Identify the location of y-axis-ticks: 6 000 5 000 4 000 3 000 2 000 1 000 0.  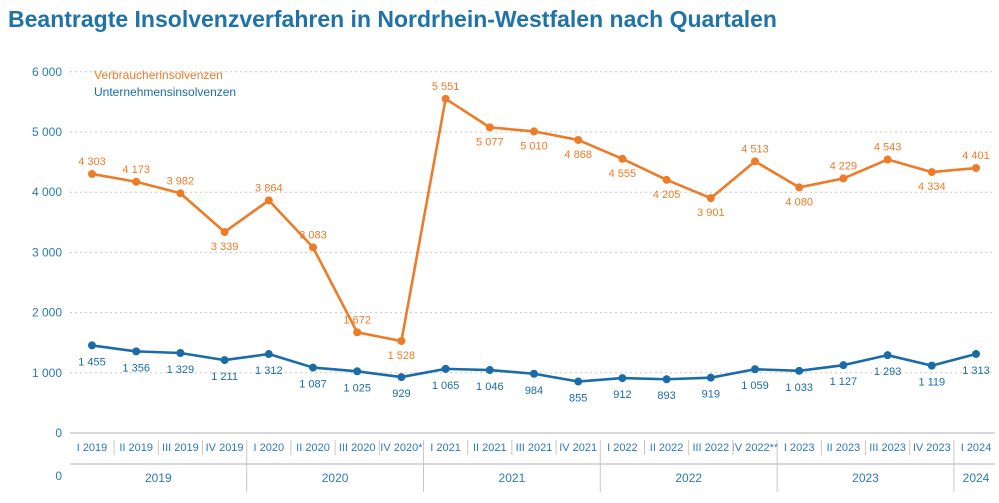
(47, 252).